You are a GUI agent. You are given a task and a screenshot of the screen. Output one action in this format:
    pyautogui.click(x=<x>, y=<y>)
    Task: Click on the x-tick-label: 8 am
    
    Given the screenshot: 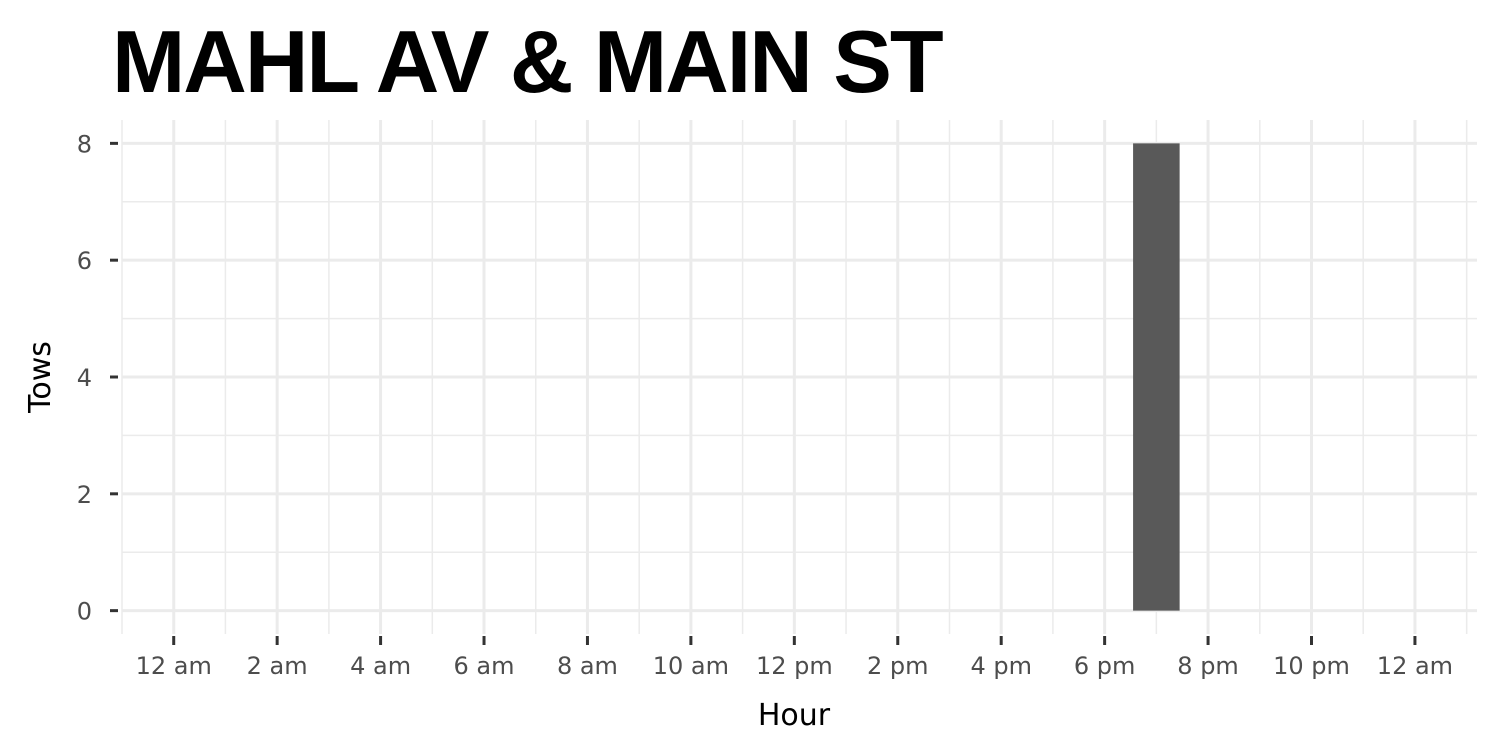 What is the action you would take?
    pyautogui.click(x=587, y=666)
    